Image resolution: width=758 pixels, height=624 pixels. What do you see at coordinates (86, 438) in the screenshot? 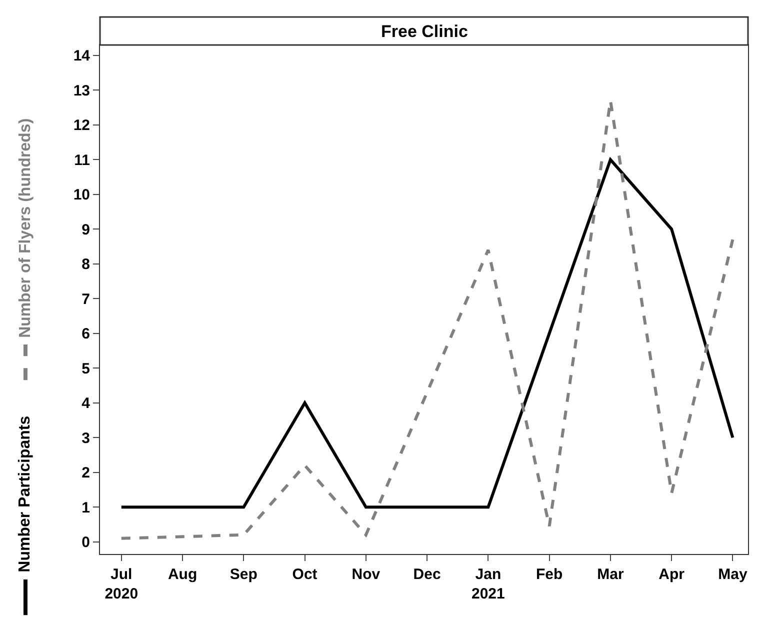
I see `y-tick-label: 3` at bounding box center [86, 438].